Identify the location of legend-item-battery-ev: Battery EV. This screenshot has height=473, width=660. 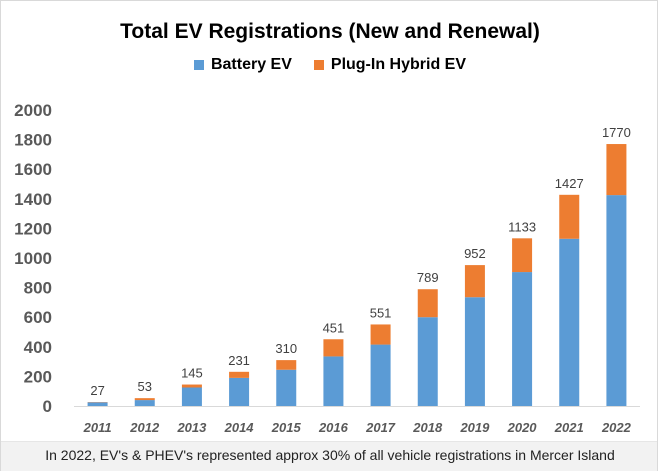
(242, 65).